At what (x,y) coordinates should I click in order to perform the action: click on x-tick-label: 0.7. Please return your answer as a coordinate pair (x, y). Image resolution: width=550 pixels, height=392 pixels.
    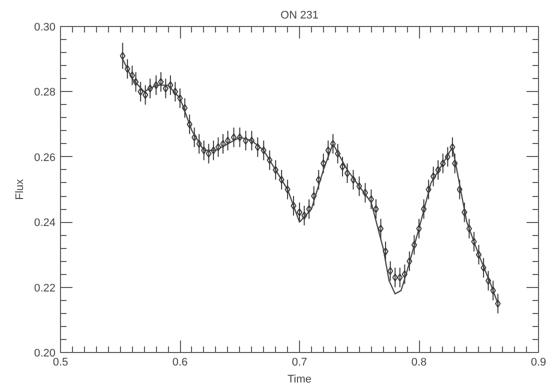
    Looking at the image, I should click on (300, 362).